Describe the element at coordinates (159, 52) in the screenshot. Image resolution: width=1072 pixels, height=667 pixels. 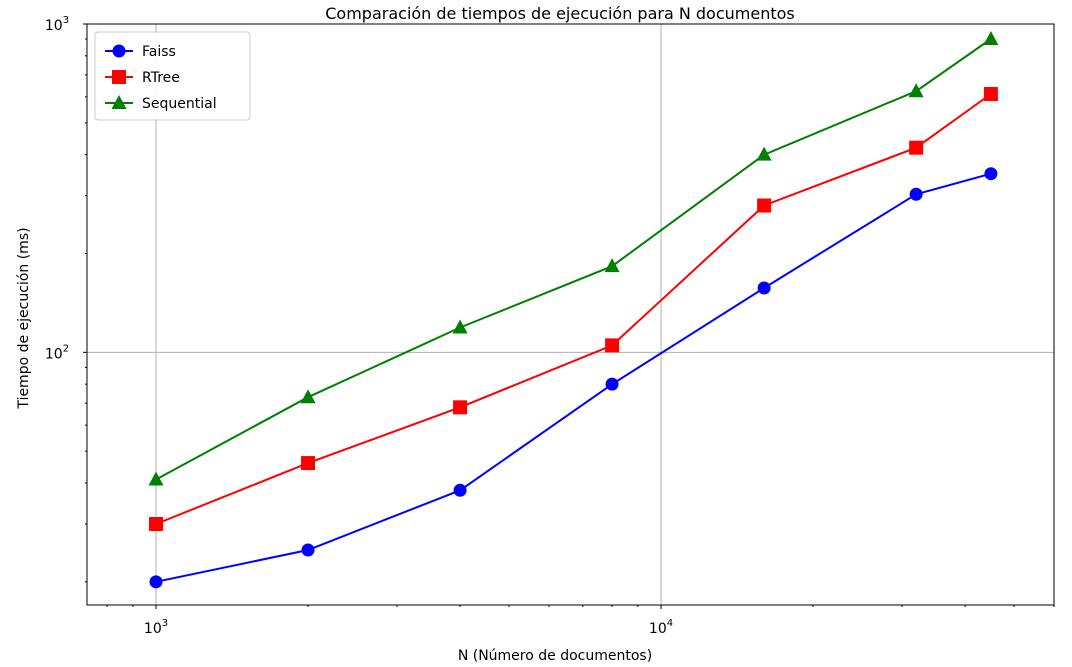
I see `legend-label: Faiss` at that location.